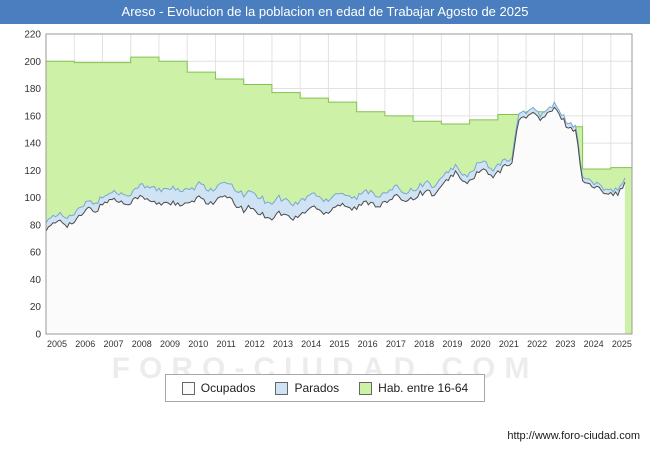 The width and height of the screenshot is (650, 450). I want to click on x-tick-label: 2022, so click(537, 344).